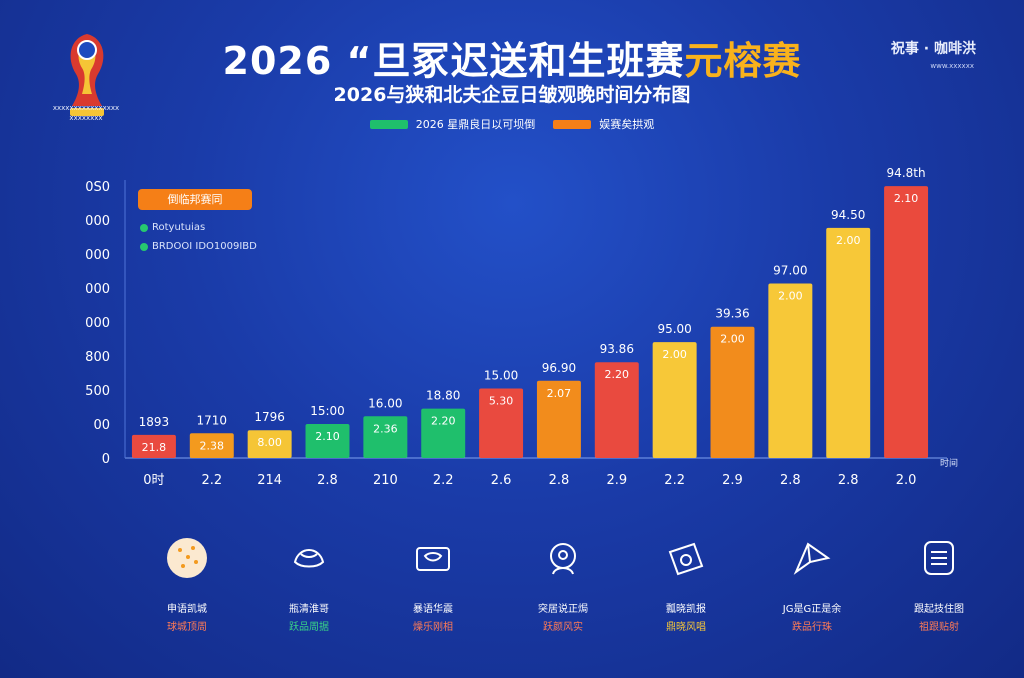  What do you see at coordinates (563, 609) in the screenshot?
I see `feature-title: 突居说正焗` at bounding box center [563, 609].